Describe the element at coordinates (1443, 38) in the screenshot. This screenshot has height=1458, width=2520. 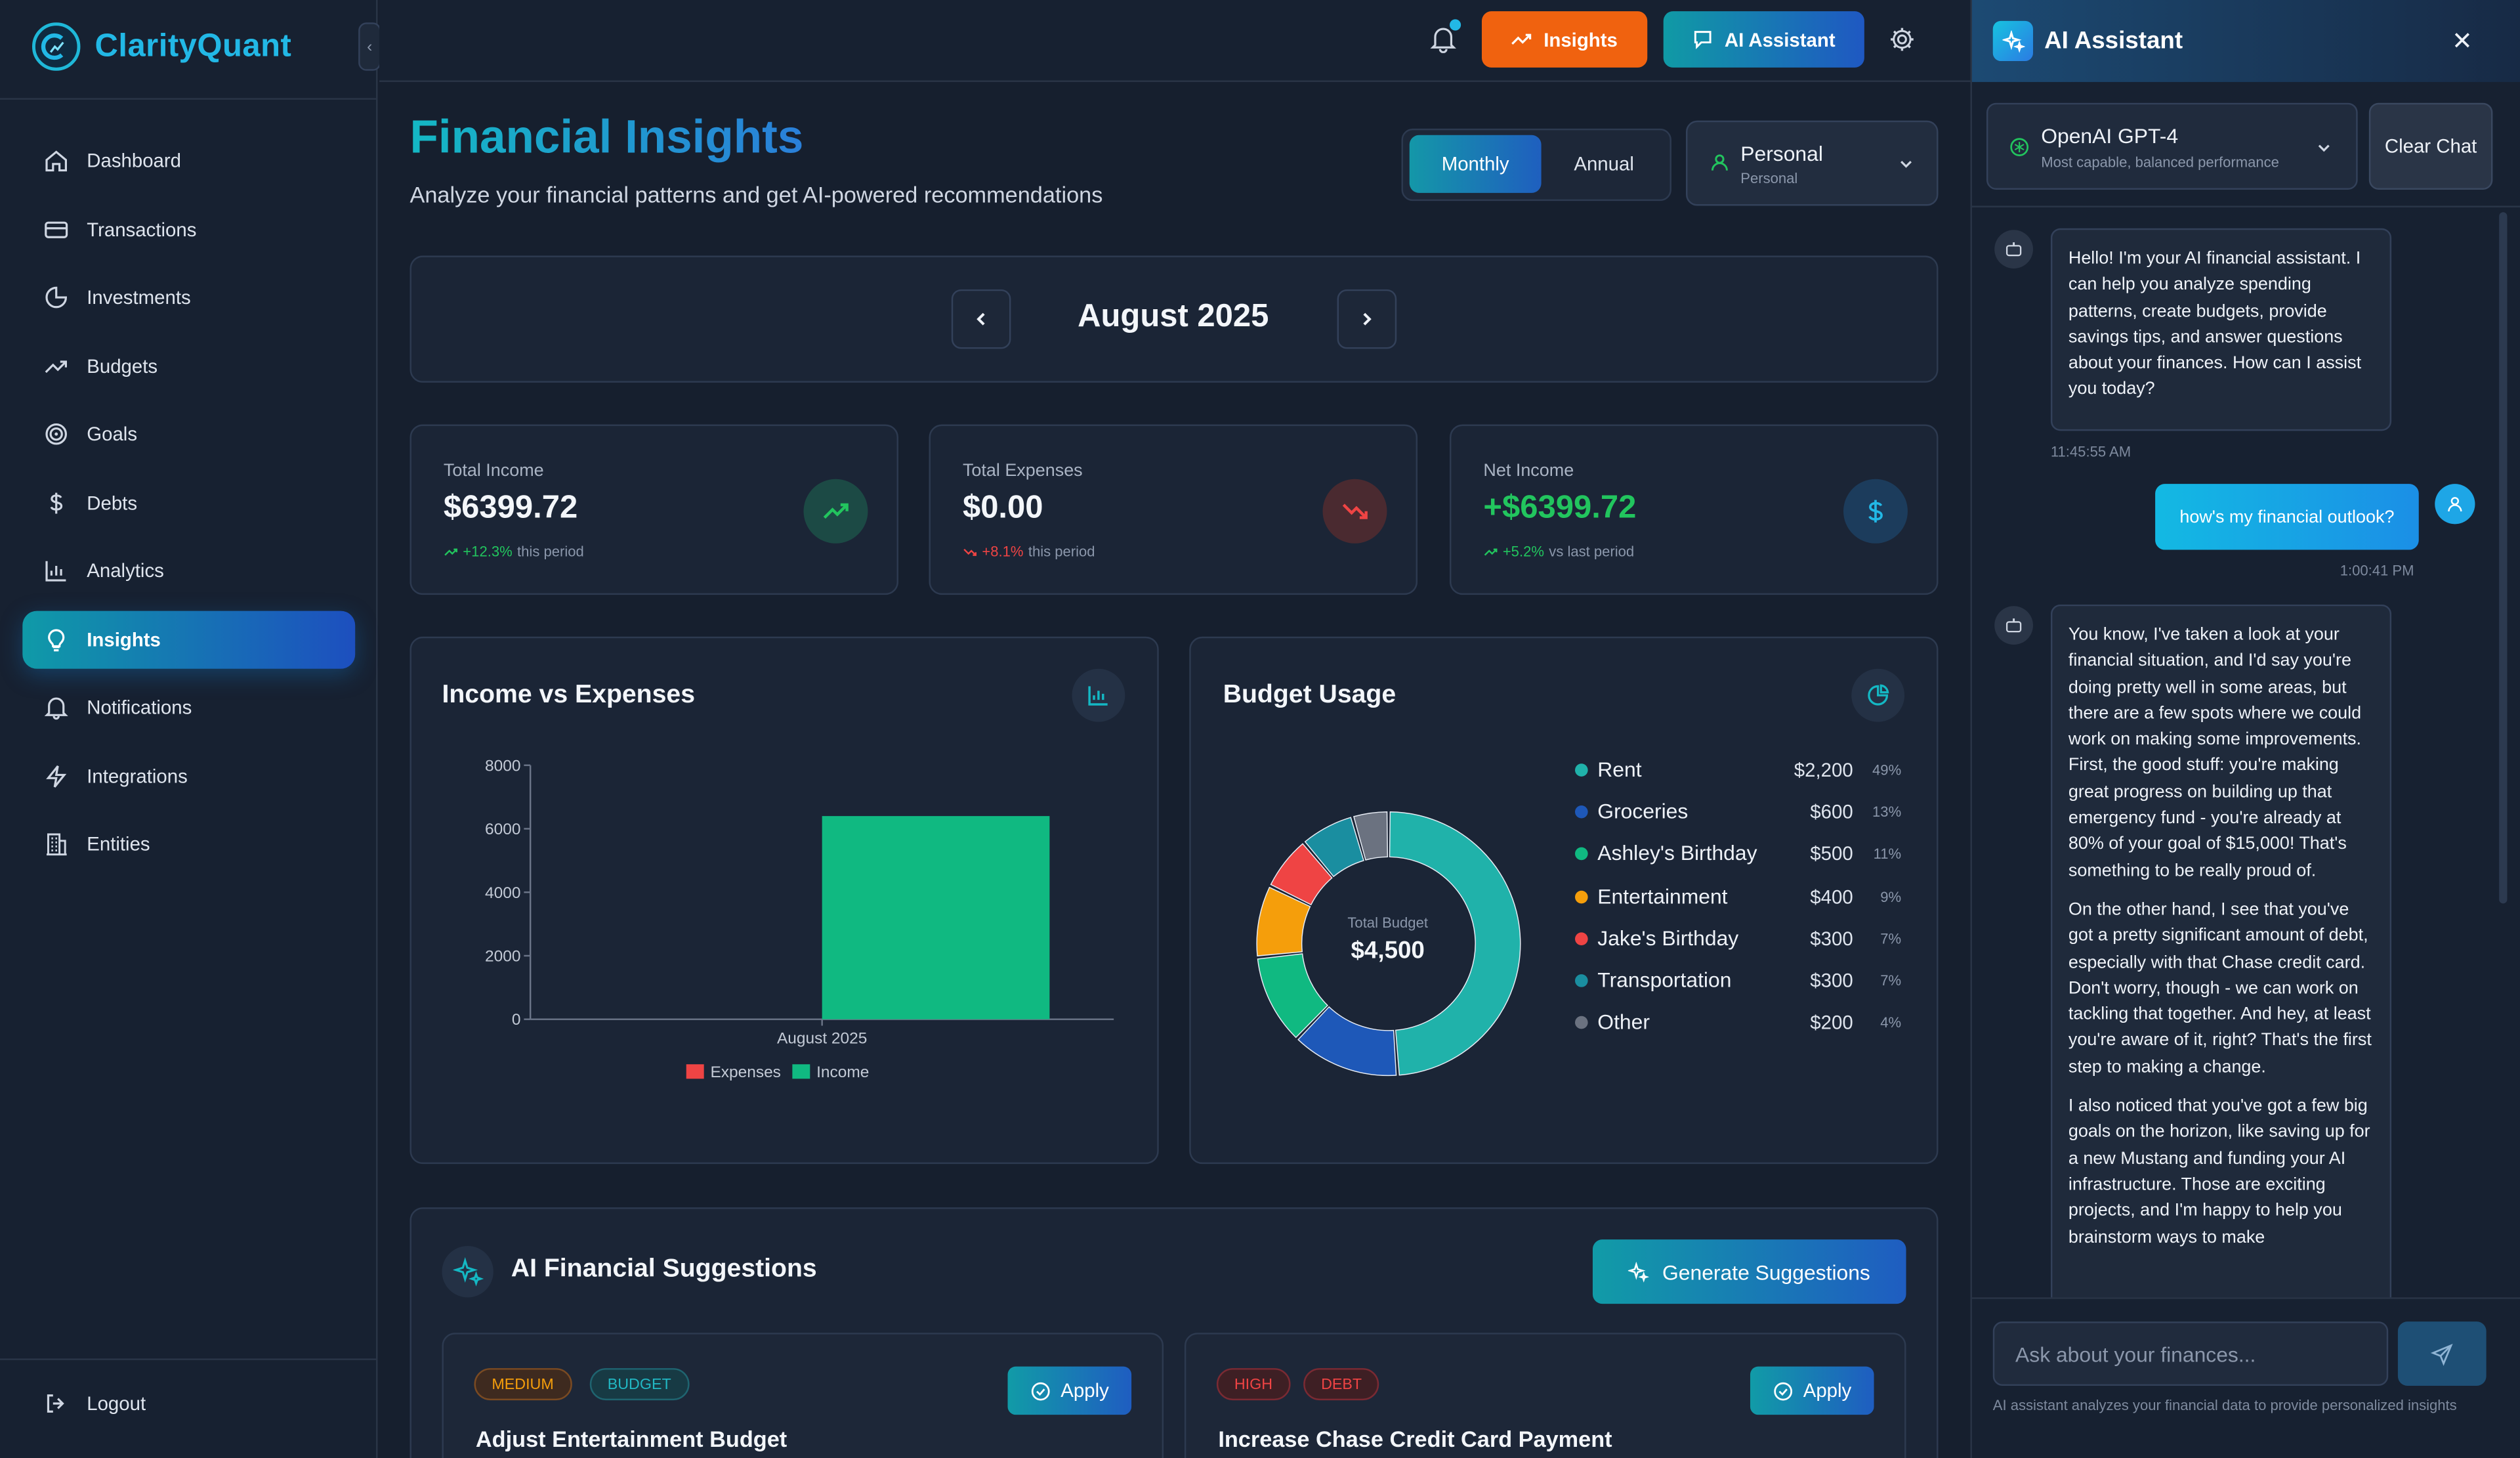
I see `notifications-bell-icon` at that location.